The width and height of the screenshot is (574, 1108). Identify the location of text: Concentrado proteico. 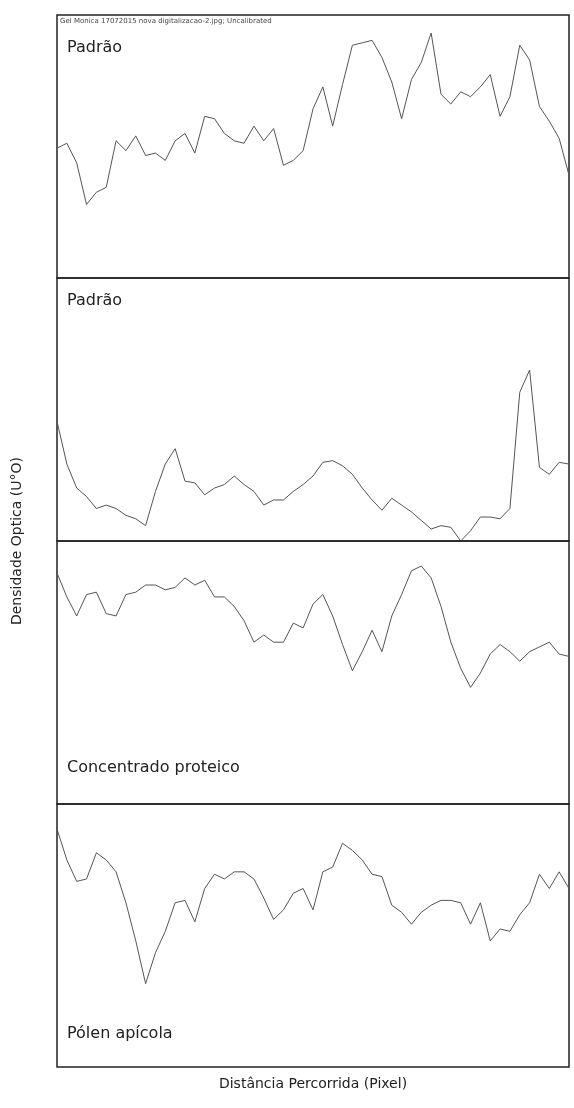
(153, 766).